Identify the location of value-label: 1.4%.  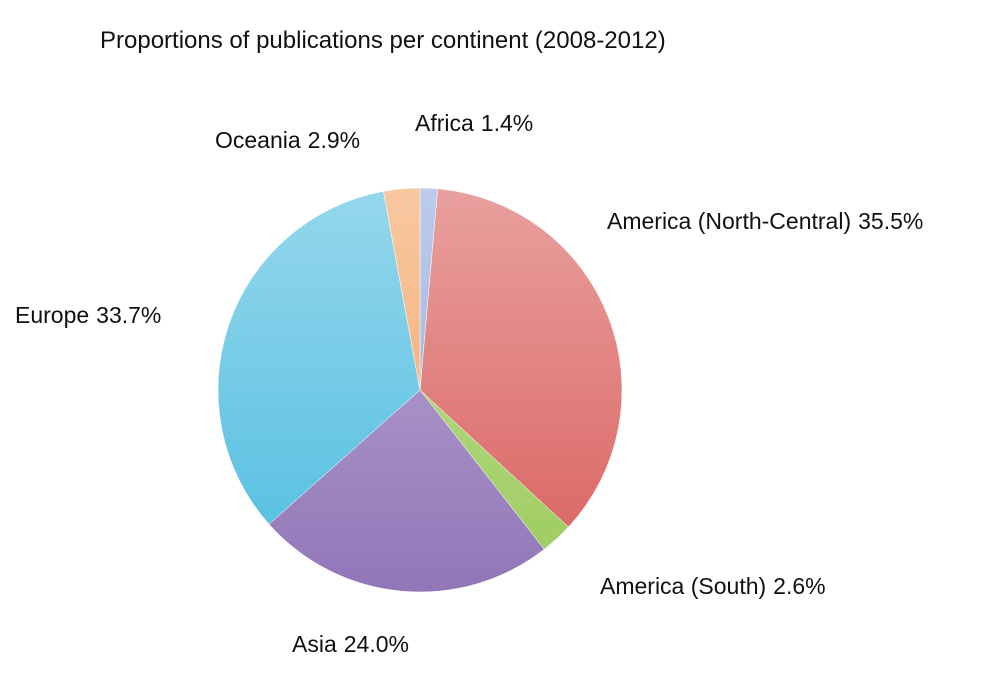
(507, 123).